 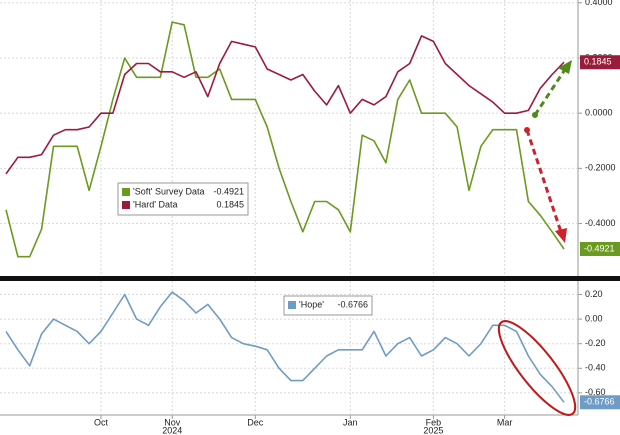 I want to click on y-tick-label: -0.20, so click(x=595, y=343).